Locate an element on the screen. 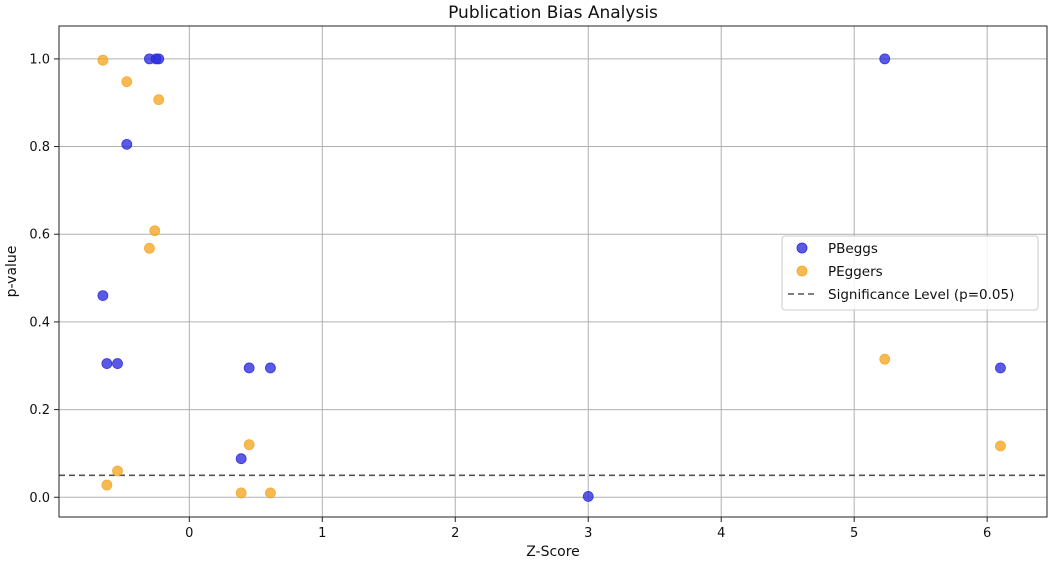  legend-marker-peggers is located at coordinates (802, 271).